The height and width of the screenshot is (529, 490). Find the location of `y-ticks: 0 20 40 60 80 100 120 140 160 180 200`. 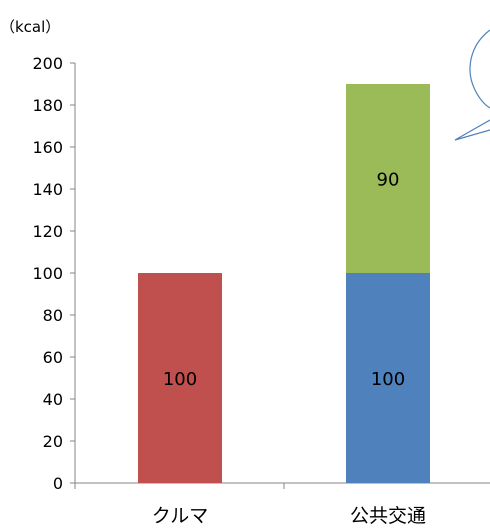

y-ticks: 0 20 40 60 80 100 120 140 160 180 200 is located at coordinates (53, 273).